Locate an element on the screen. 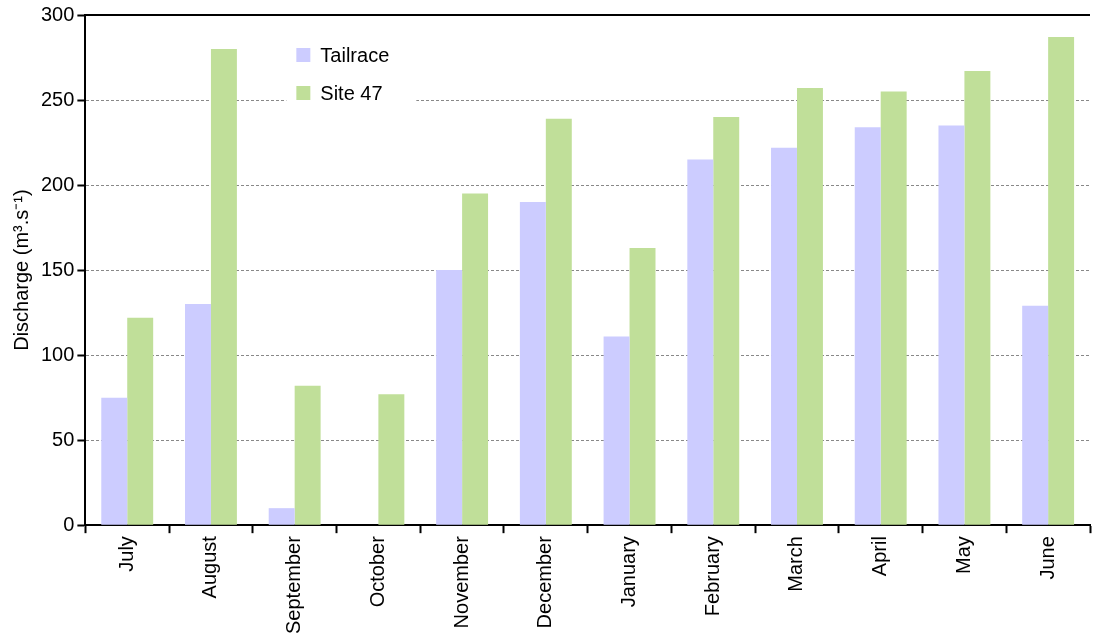 The image size is (1098, 641). y-tick-label: 300 is located at coordinates (57, 13).